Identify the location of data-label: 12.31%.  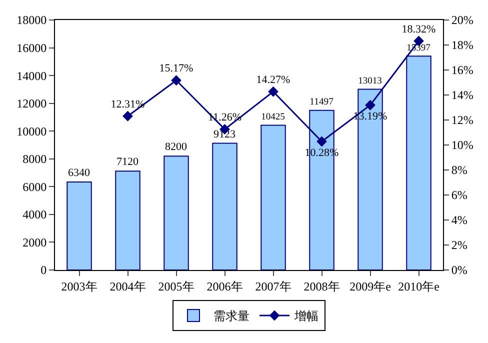
(127, 104).